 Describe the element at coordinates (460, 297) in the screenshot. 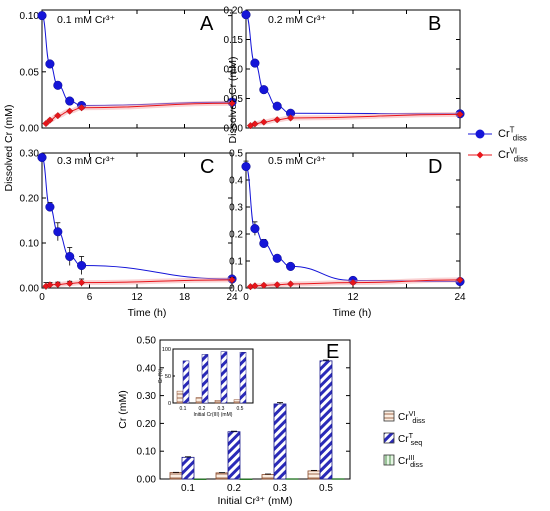

I see `x-tick-label: 24` at that location.